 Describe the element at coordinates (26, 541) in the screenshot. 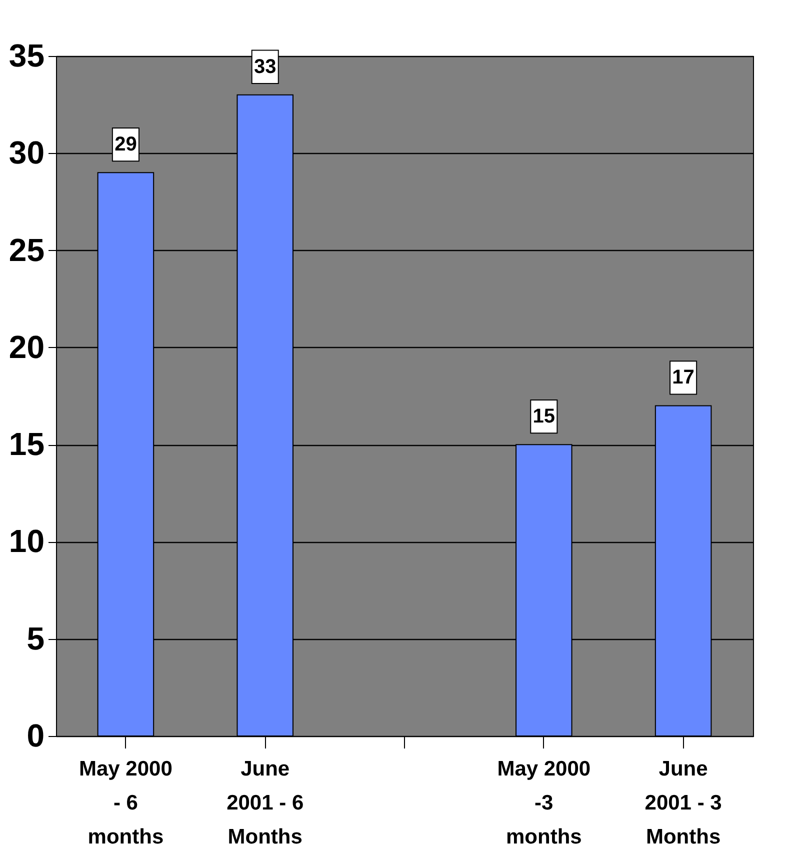

I see `y-tick-label: 10` at that location.